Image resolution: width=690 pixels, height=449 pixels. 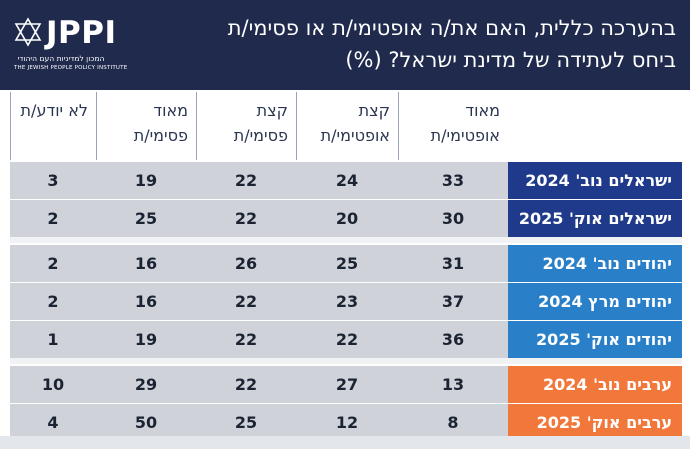 I want to click on table-cell-somewhat-optimistic: 25, so click(x=347, y=263).